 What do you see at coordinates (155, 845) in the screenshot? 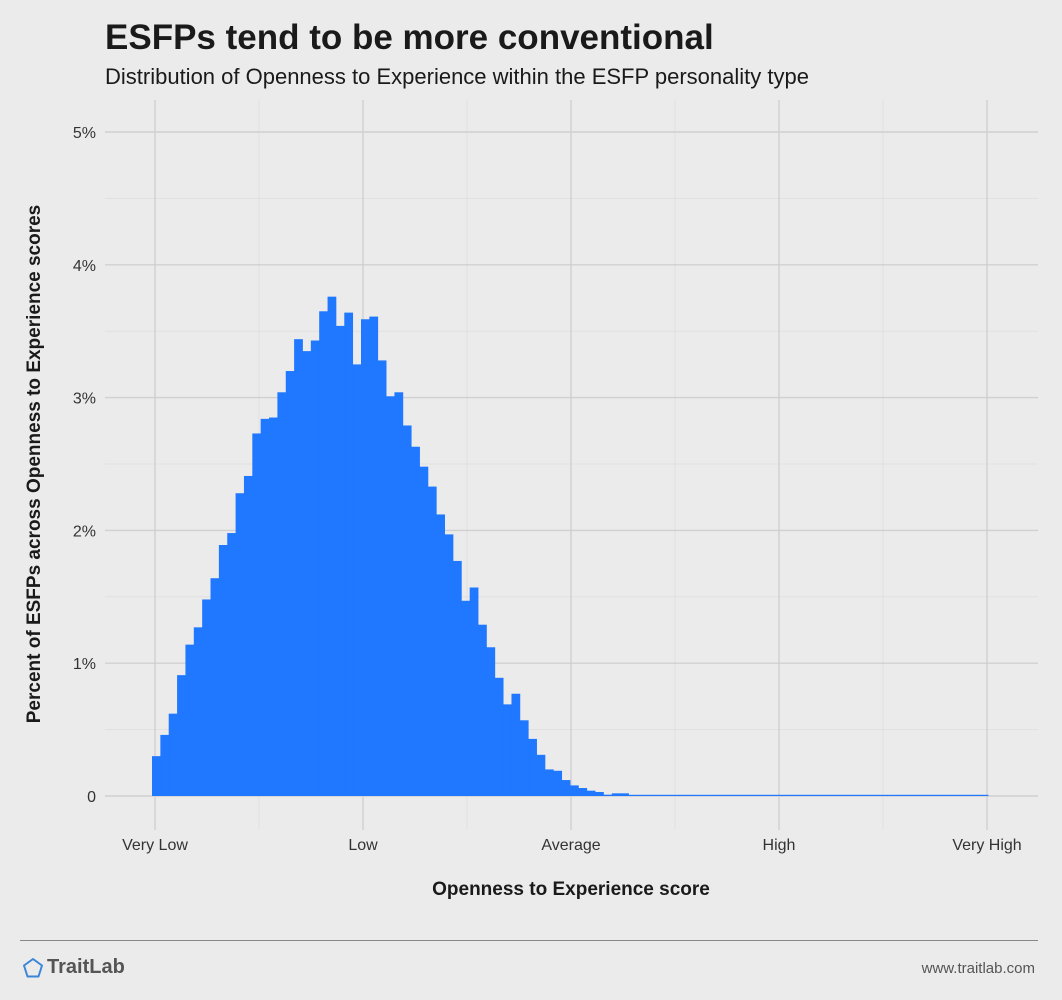
I see `x-tick-label: Very Low` at bounding box center [155, 845].